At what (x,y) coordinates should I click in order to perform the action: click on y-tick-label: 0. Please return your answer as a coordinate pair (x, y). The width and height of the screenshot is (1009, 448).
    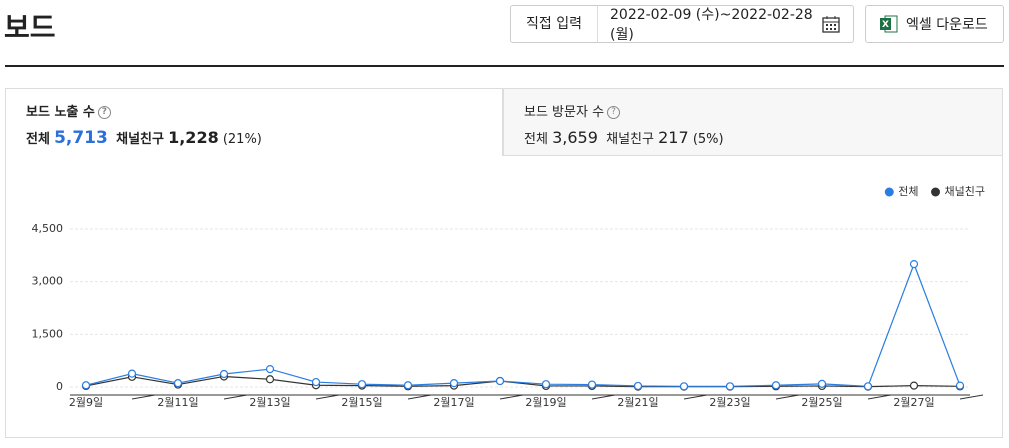
    Looking at the image, I should click on (59, 386).